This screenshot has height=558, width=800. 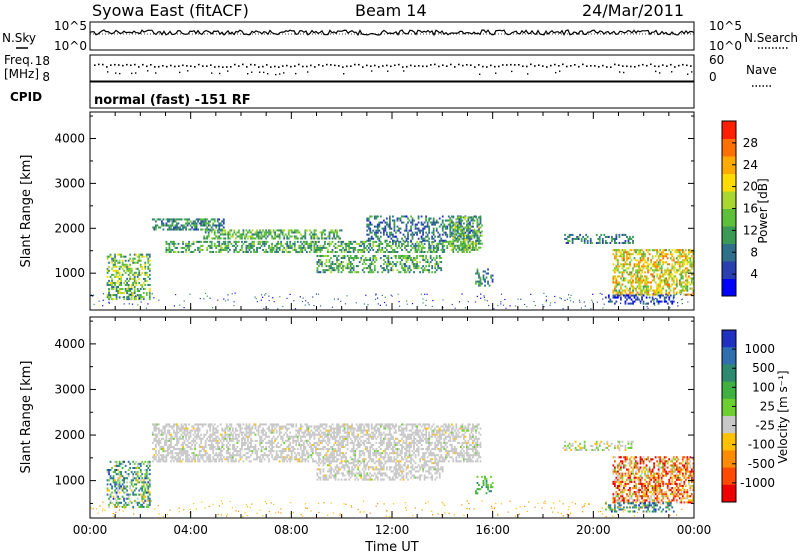 I want to click on power-colorbar-segment, so click(x=729, y=235).